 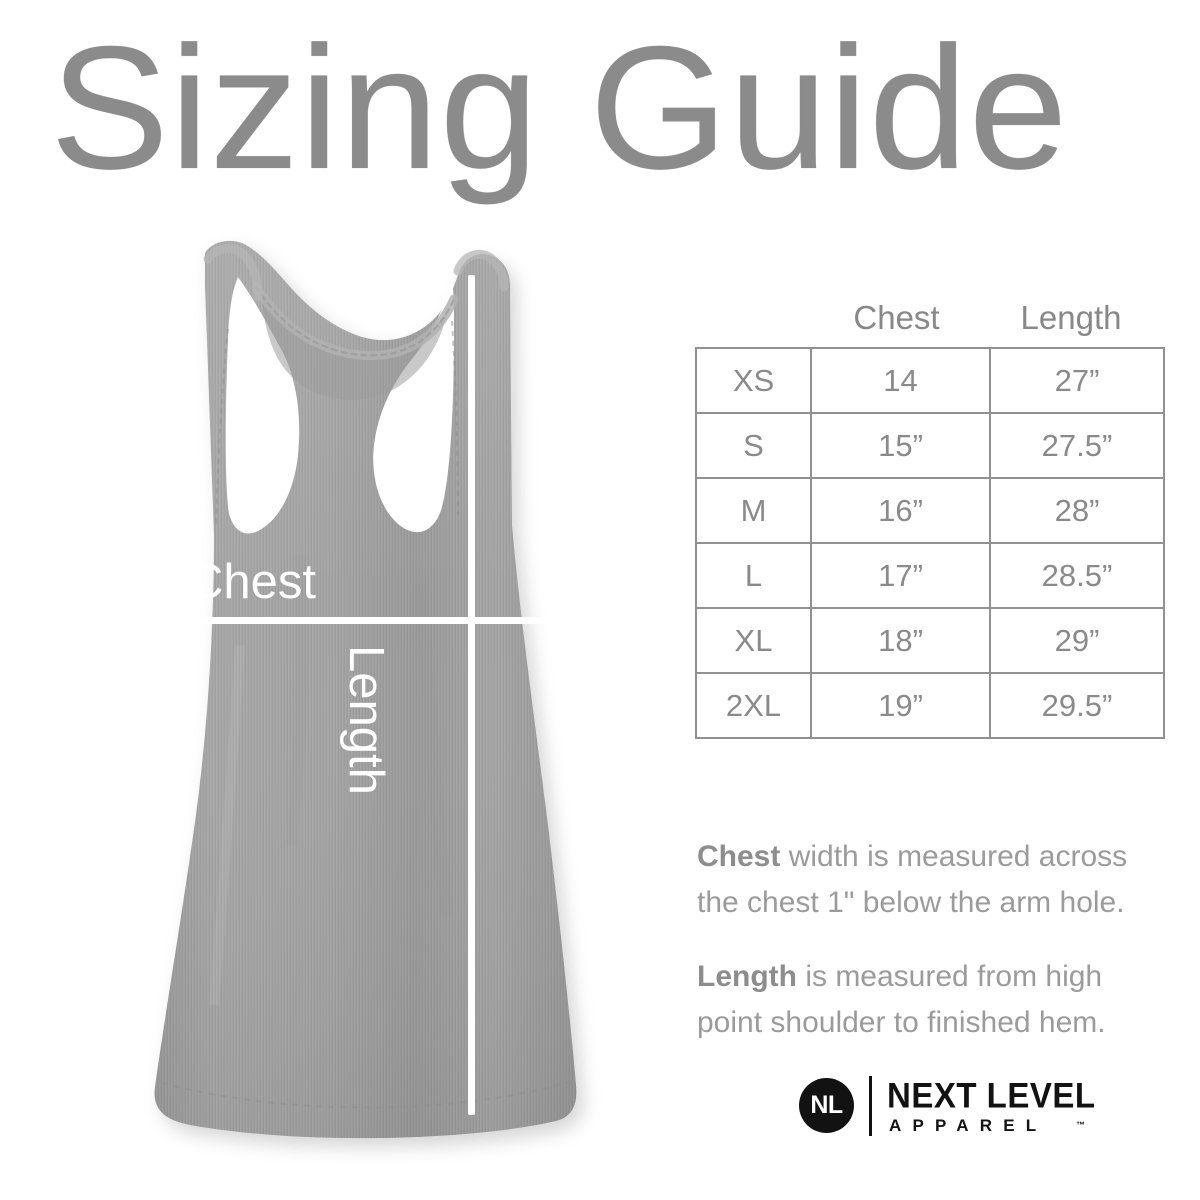 I want to click on cell-chest: 16”, so click(x=900, y=510).